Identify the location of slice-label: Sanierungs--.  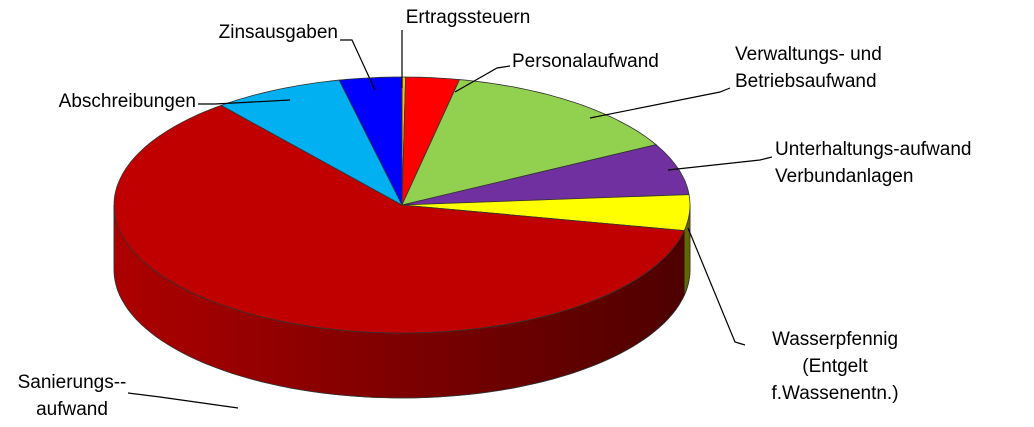
(72, 382).